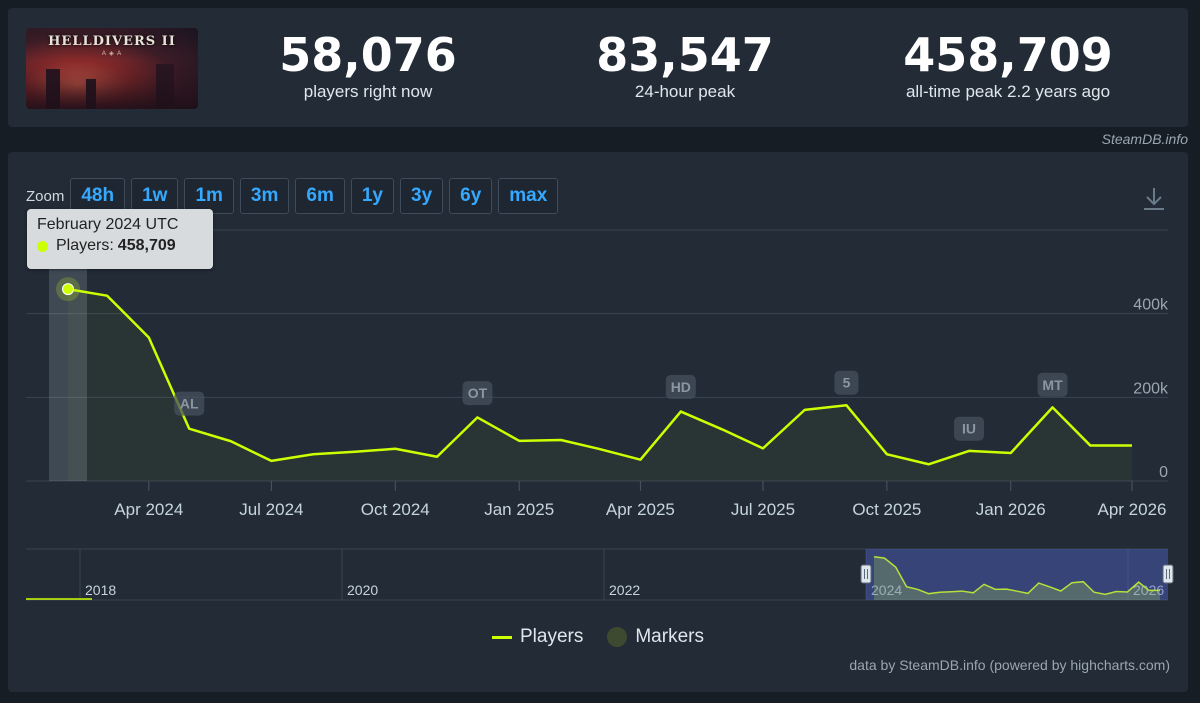  What do you see at coordinates (422, 196) in the screenshot?
I see `zoom-3y-button: 3y` at bounding box center [422, 196].